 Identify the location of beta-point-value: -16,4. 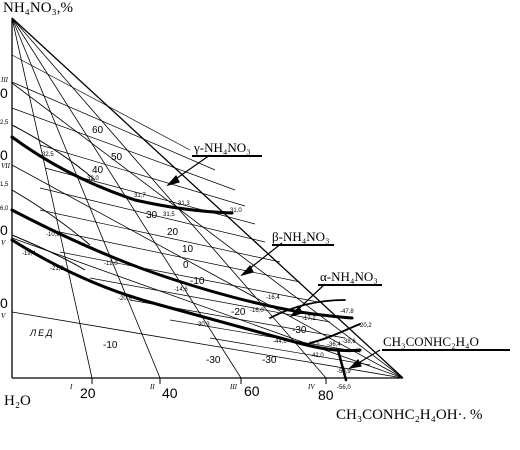
(273, 298).